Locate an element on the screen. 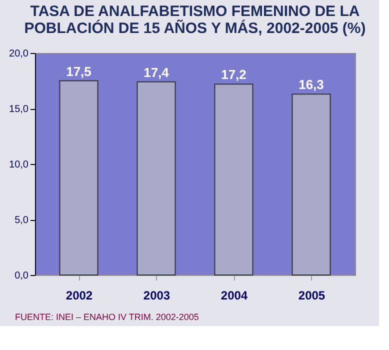 The width and height of the screenshot is (389, 350). x-tick-label: 2003 is located at coordinates (156, 295).